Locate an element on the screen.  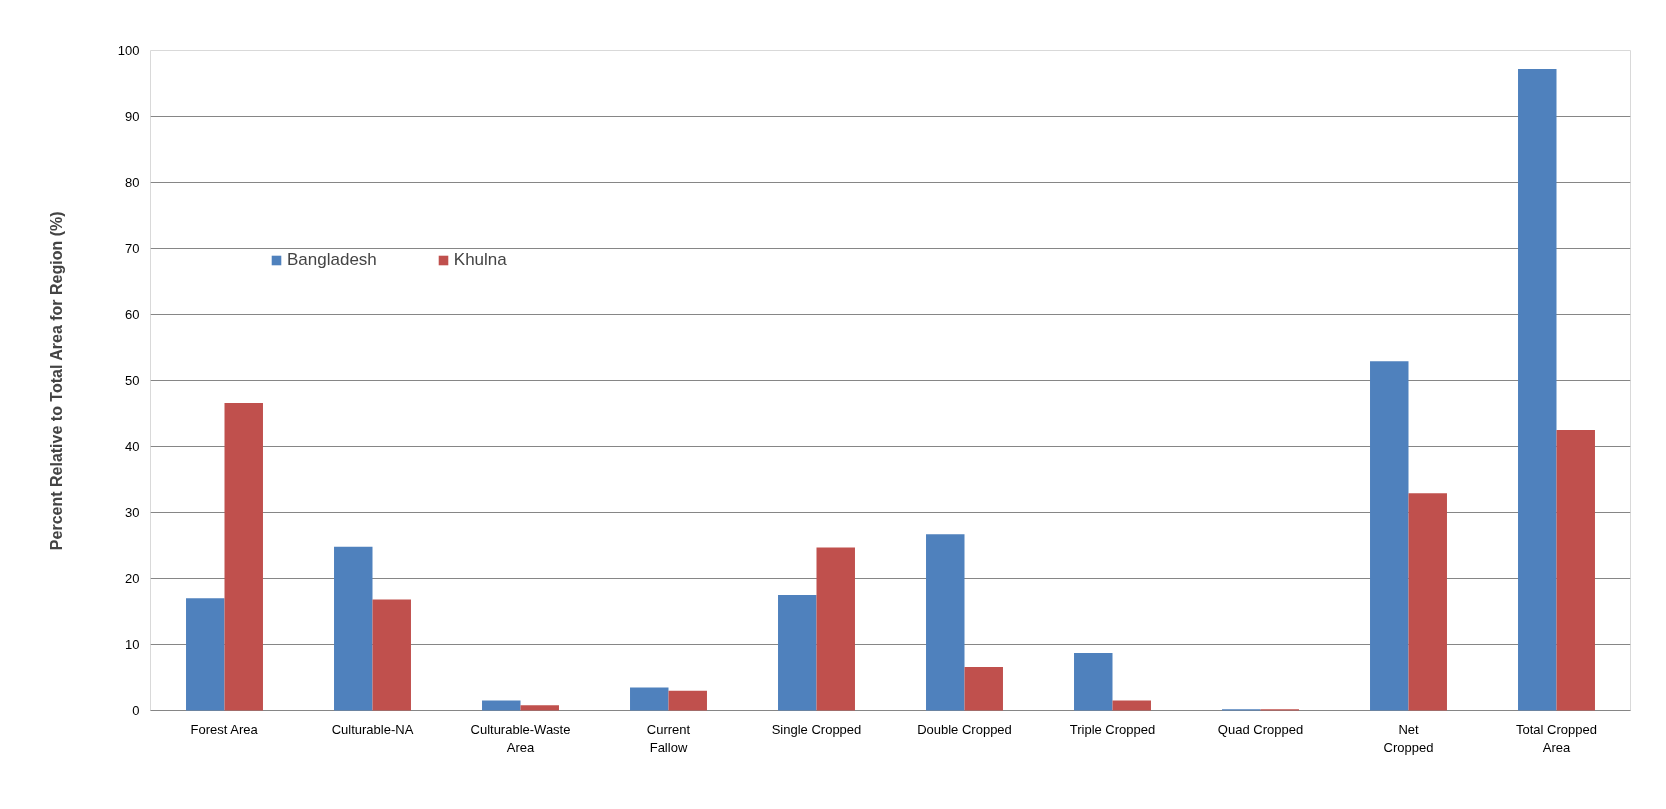
y-tick-label: 50 is located at coordinates (132, 380).